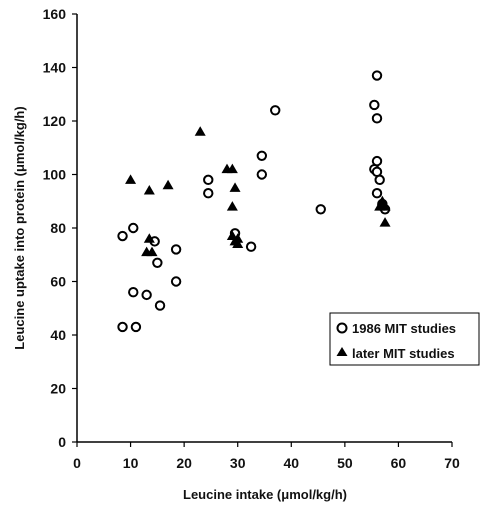 Image resolution: width=492 pixels, height=509 pixels. I want to click on y-tick-label: 100, so click(55, 175).